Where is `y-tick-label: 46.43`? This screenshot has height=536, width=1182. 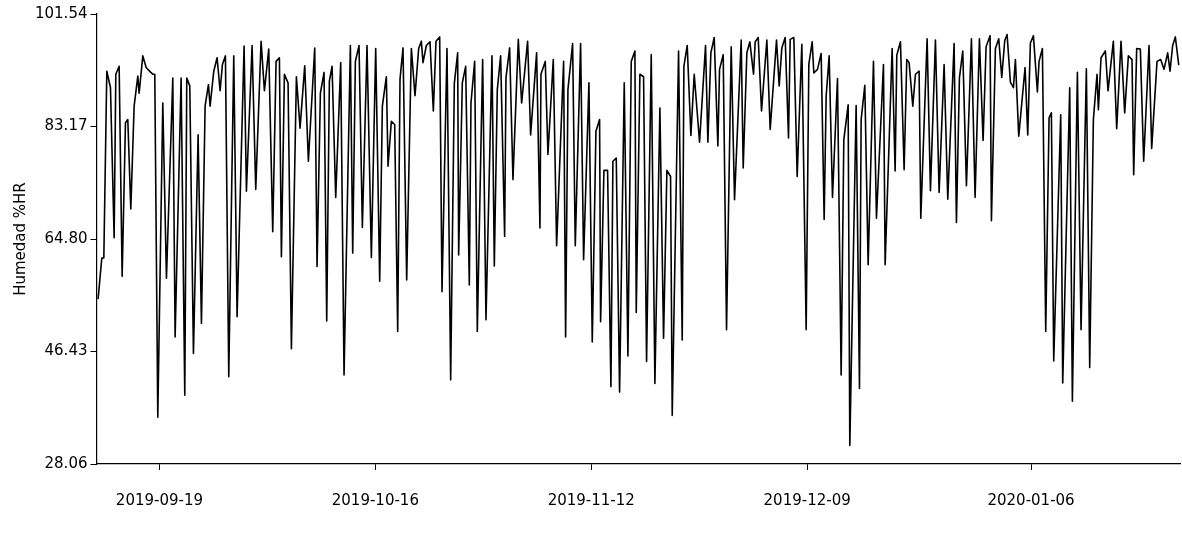
y-tick-label: 46.43 is located at coordinates (66, 350).